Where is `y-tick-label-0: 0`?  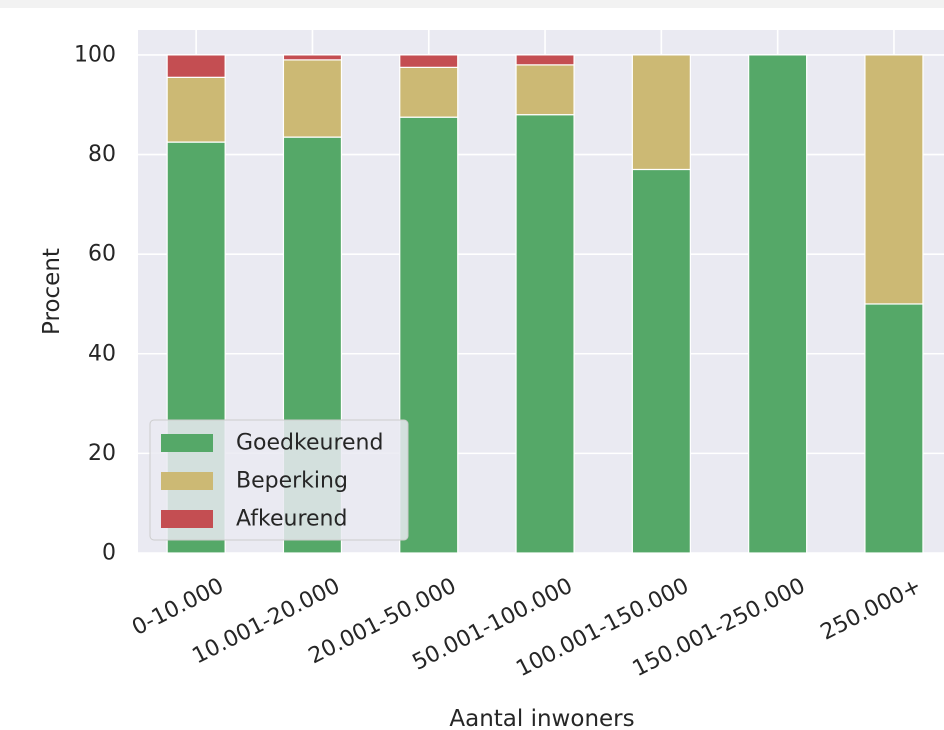 y-tick-label-0: 0 is located at coordinates (109, 553).